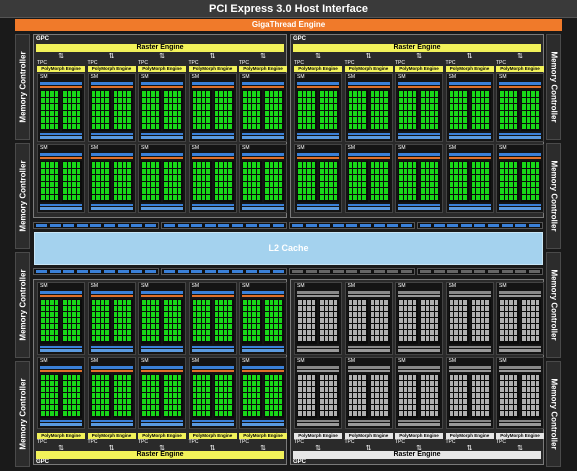  What do you see at coordinates (368, 56) in the screenshot?
I see `data-flow-arrow: ⇅` at bounding box center [368, 56].